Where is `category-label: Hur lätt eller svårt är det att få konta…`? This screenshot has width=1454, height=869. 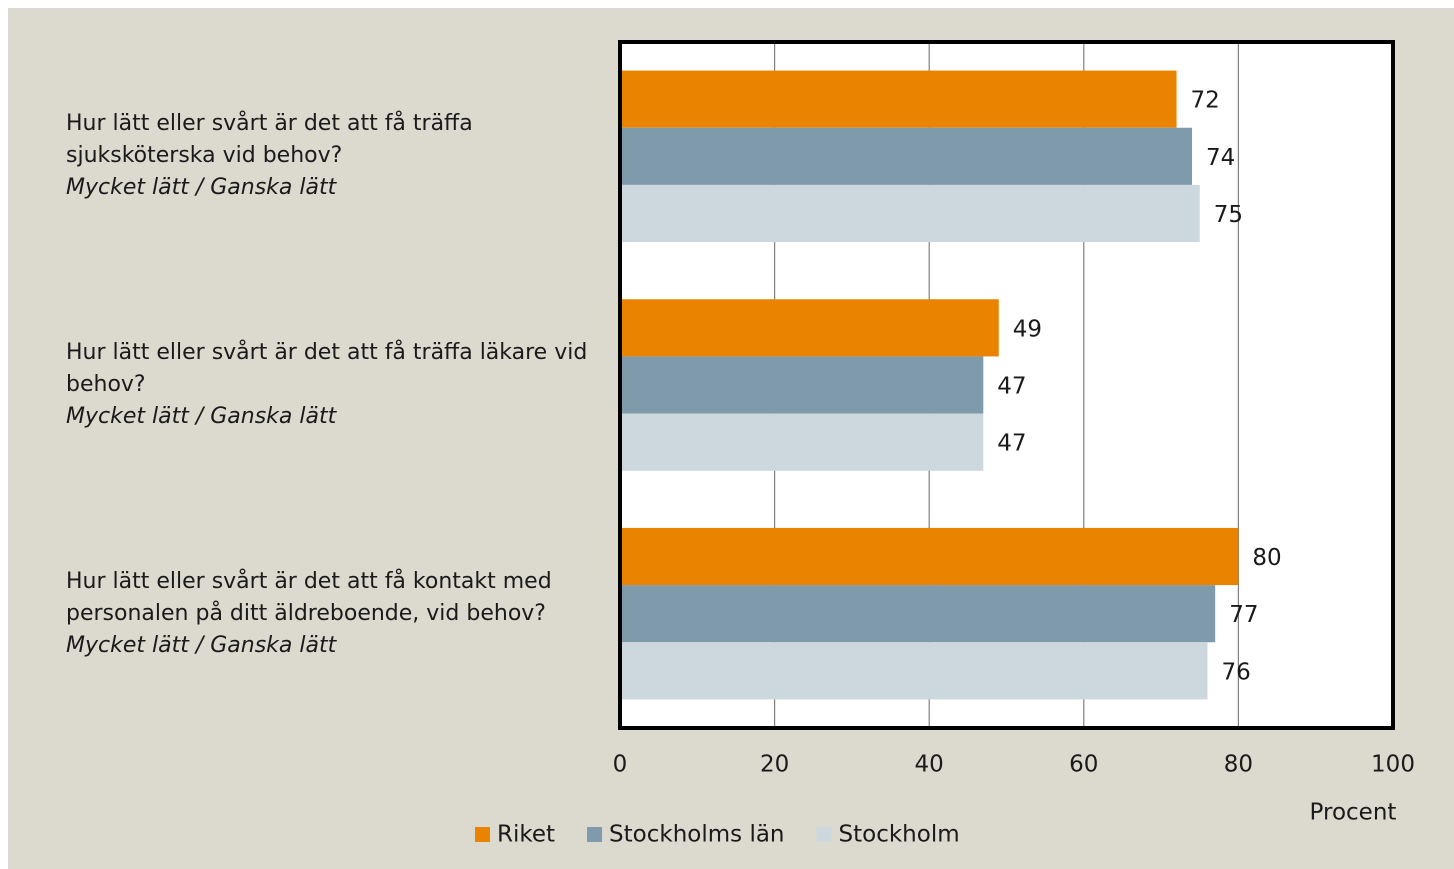
category-label: Hur lätt eller svårt är det att få konta… is located at coordinates (331, 613).